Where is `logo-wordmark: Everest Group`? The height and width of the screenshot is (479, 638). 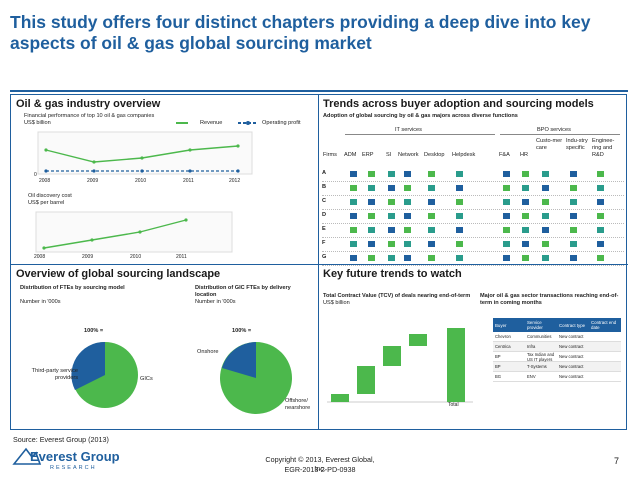
logo-wordmark: Everest Group is located at coordinates (75, 456).